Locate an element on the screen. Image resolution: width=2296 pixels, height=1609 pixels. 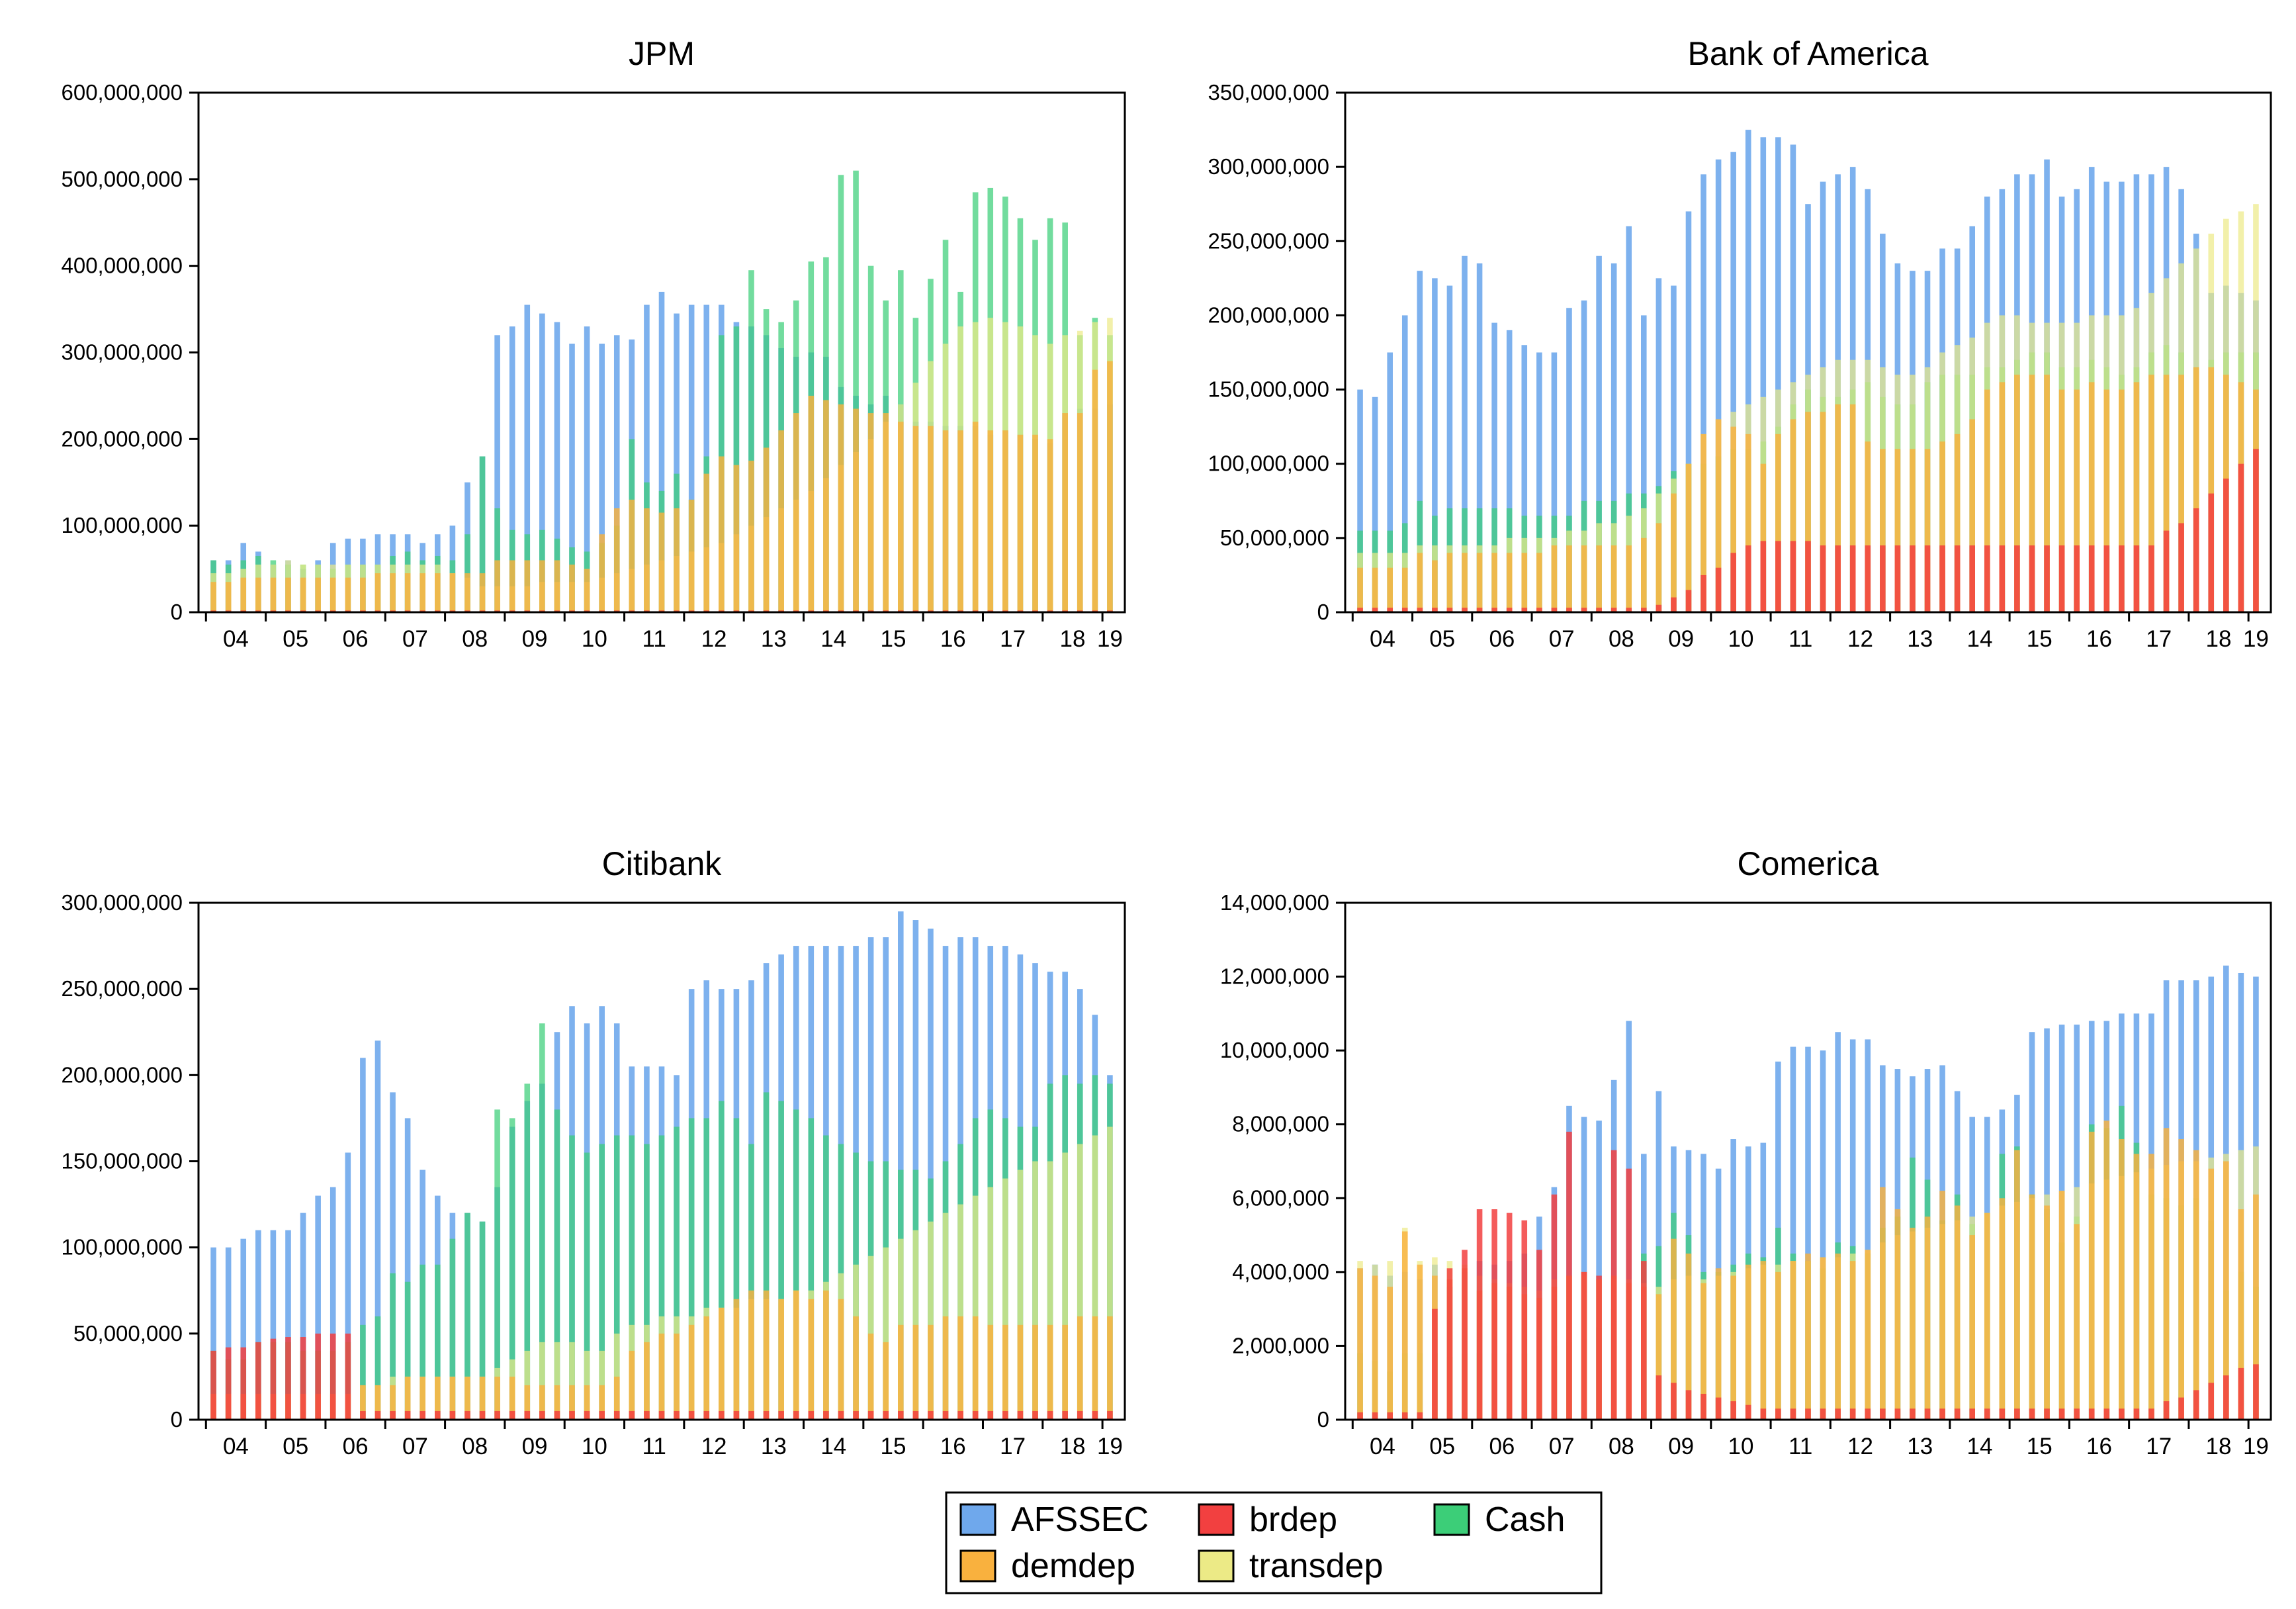
legend-swatch-demdep is located at coordinates (977, 1566).